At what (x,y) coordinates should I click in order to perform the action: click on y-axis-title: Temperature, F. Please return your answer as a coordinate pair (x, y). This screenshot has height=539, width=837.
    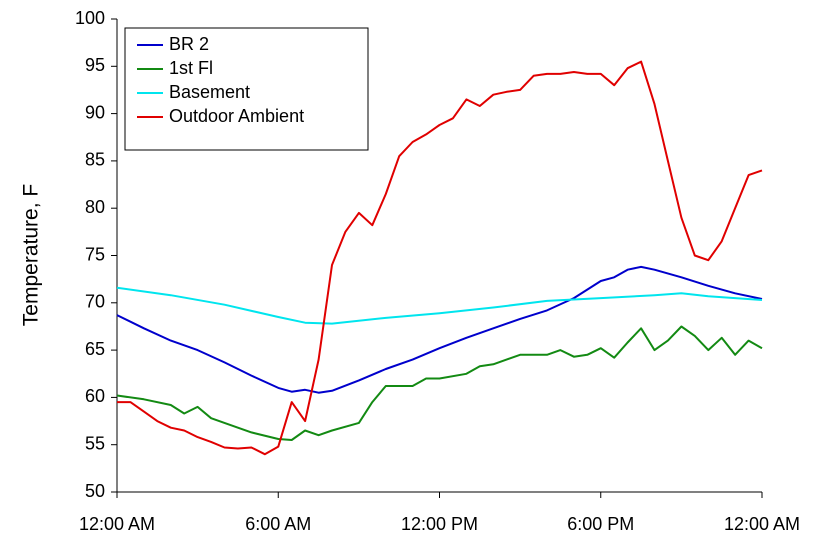
    Looking at the image, I should click on (31, 255).